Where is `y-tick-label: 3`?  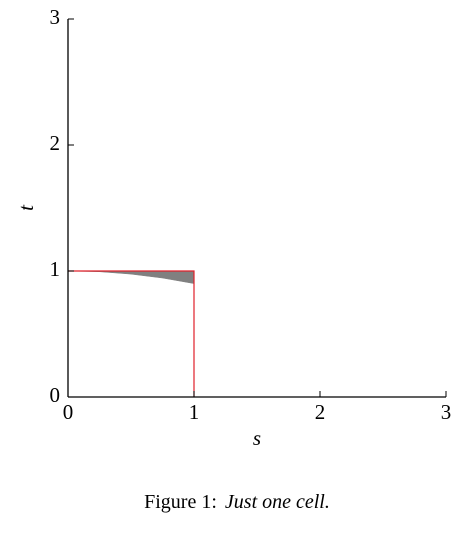
y-tick-label: 3 is located at coordinates (55, 17).